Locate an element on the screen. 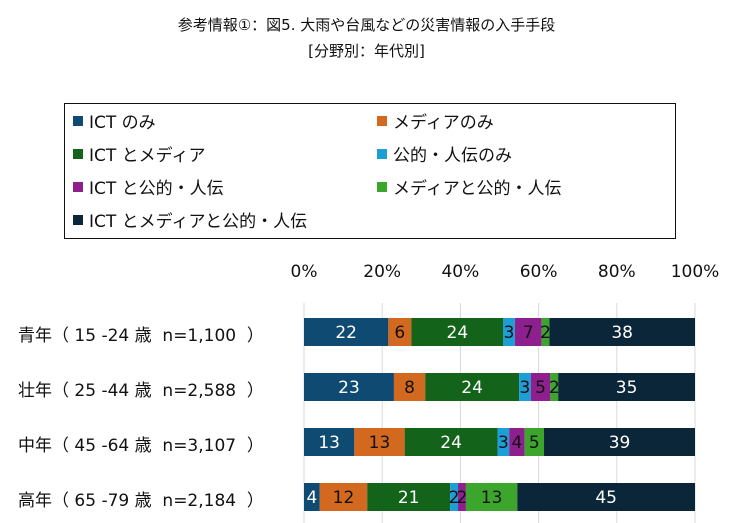  data-label: 6 is located at coordinates (399, 333).